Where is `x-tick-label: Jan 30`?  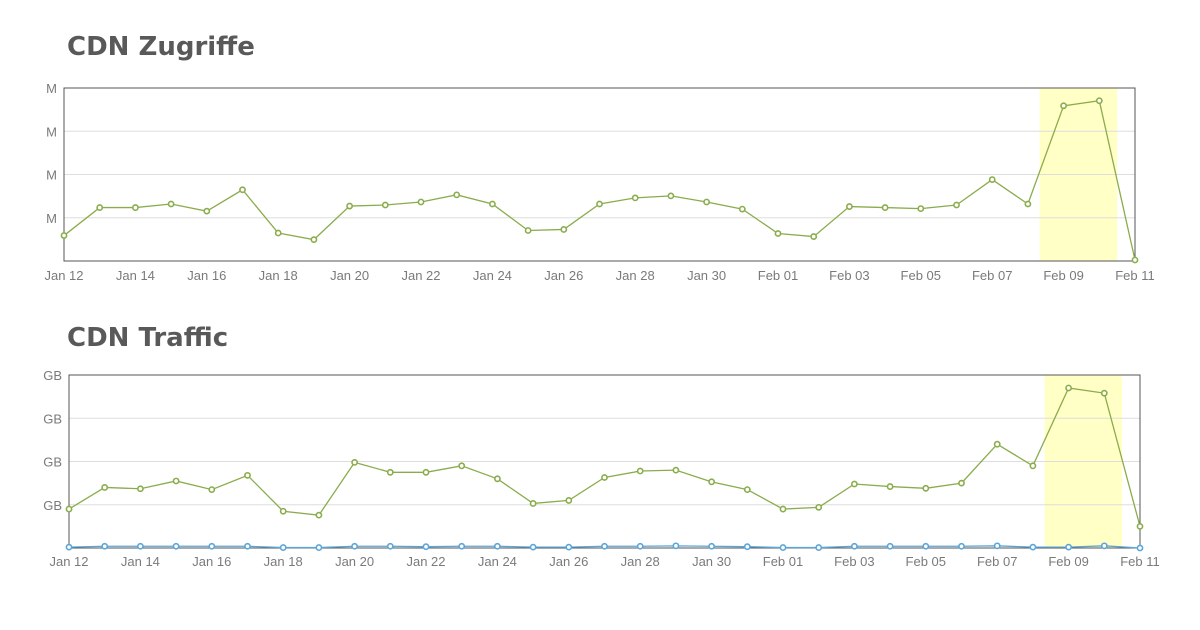
x-tick-label: Jan 30 is located at coordinates (706, 275).